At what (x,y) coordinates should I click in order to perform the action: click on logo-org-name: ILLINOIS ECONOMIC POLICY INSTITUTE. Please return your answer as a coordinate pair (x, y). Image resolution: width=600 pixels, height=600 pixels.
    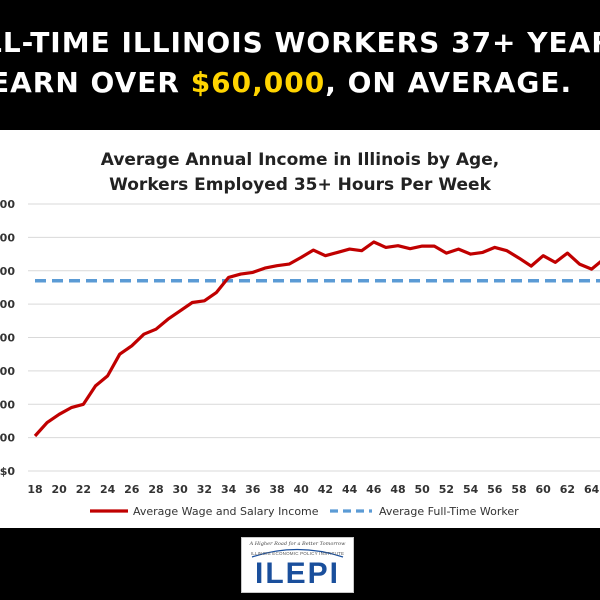
    Looking at the image, I should click on (297, 553).